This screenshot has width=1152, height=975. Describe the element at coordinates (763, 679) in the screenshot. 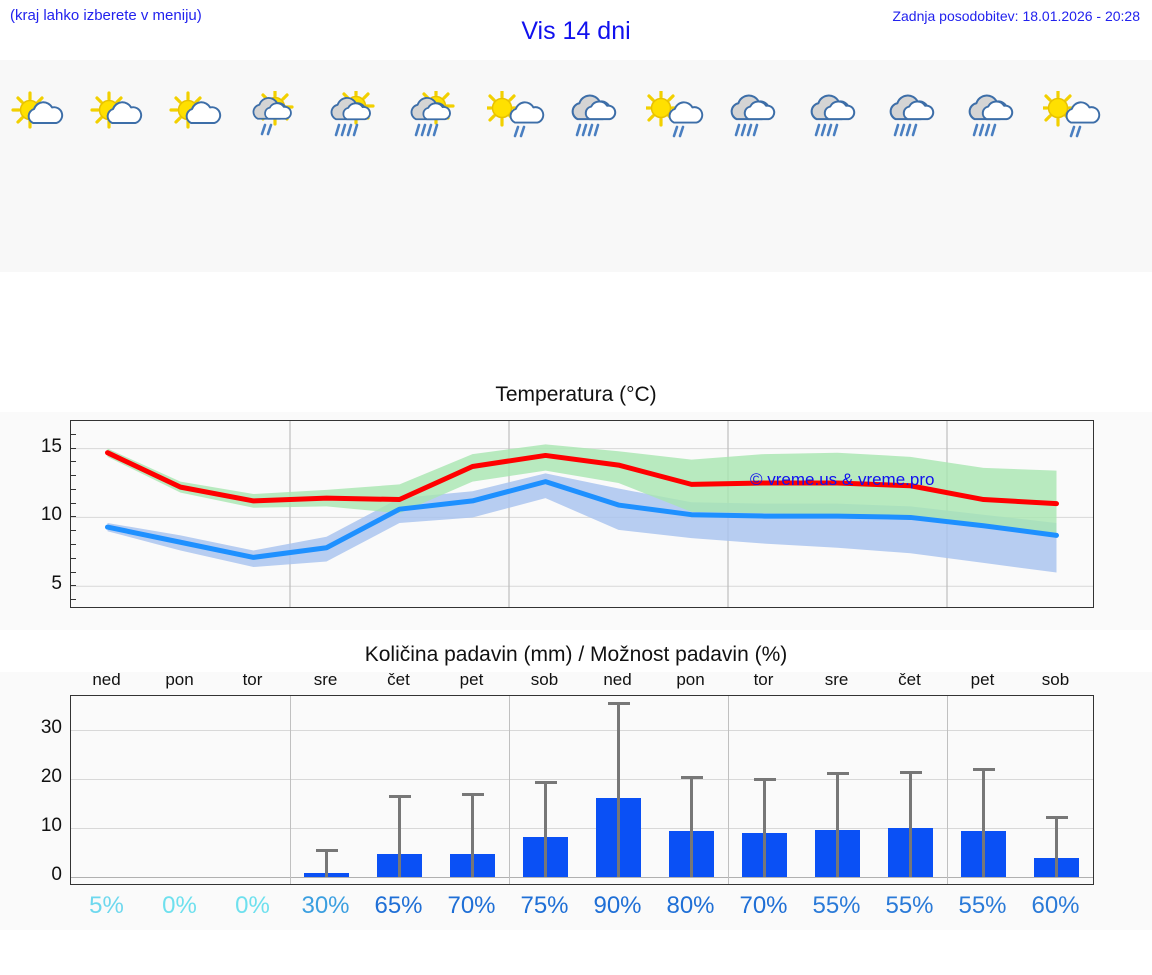

I see `precipitation-day-label: tor` at that location.